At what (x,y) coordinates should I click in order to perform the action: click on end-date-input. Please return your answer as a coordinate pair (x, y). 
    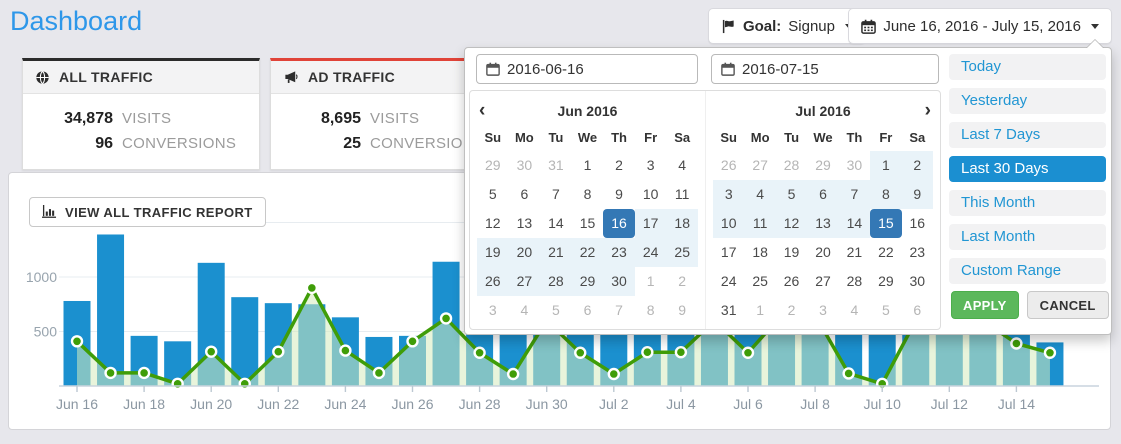
    Looking at the image, I should click on (835, 69).